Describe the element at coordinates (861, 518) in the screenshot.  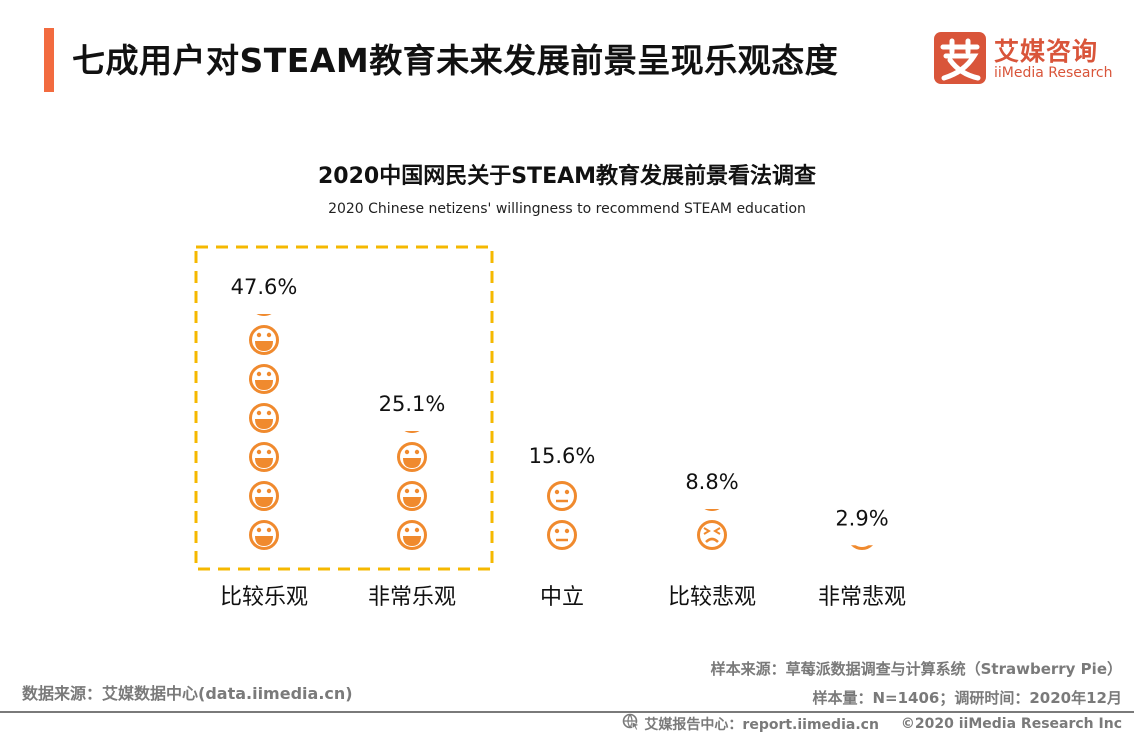
I see `value-label: 2.9%` at that location.